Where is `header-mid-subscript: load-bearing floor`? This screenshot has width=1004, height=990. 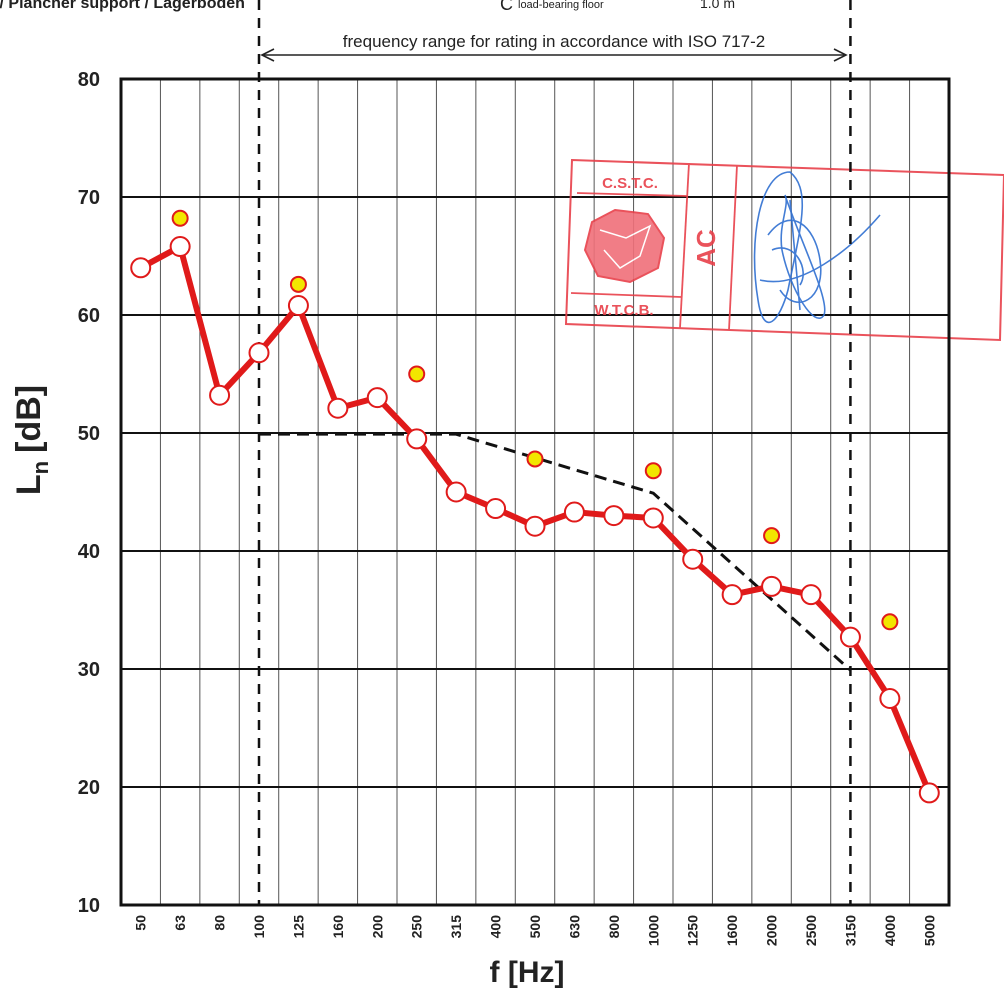 header-mid-subscript: load-bearing floor is located at coordinates (561, 5).